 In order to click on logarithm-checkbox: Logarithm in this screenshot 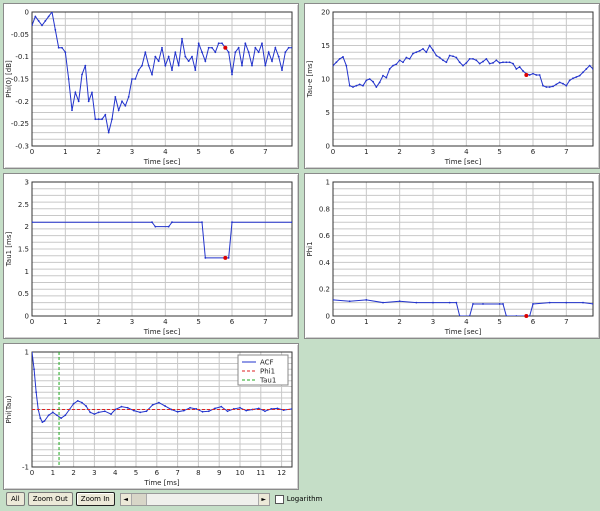, I will do `click(298, 499)`.